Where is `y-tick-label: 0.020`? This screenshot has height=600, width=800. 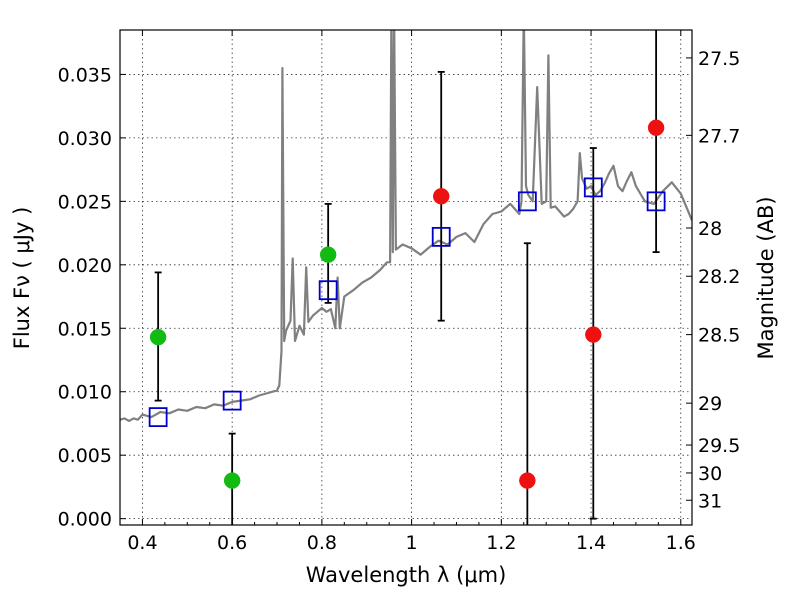 y-tick-label: 0.020 is located at coordinates (85, 266).